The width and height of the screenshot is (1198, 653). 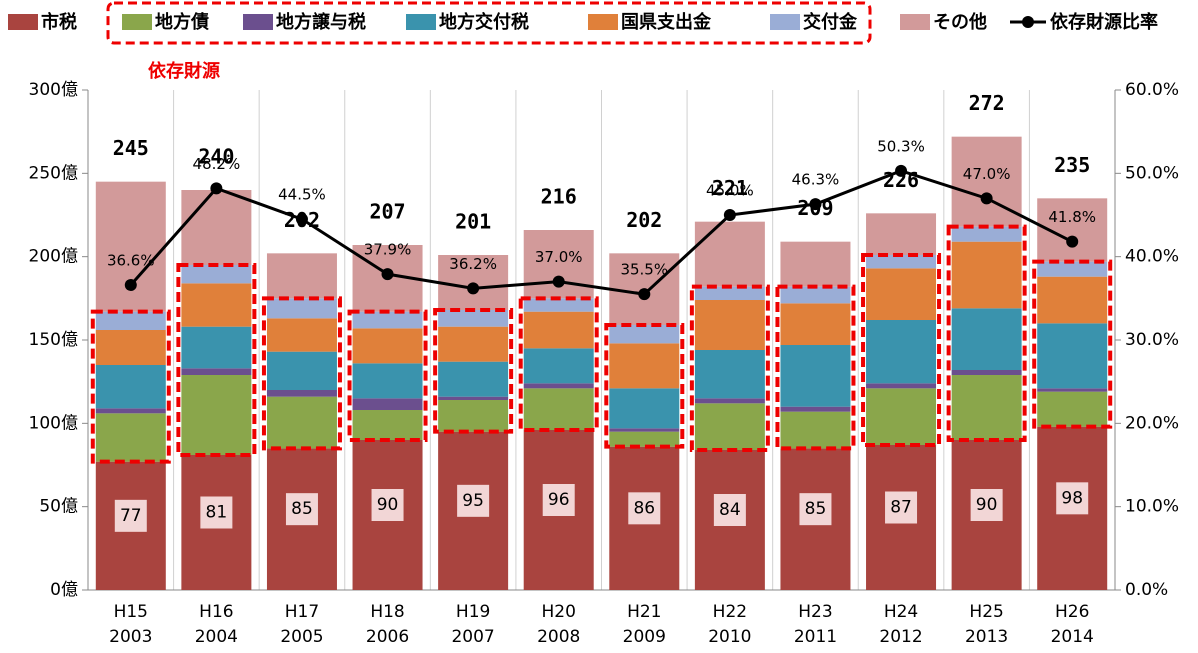 What do you see at coordinates (301, 637) in the screenshot?
I see `x-tick-label: 2005` at bounding box center [301, 637].